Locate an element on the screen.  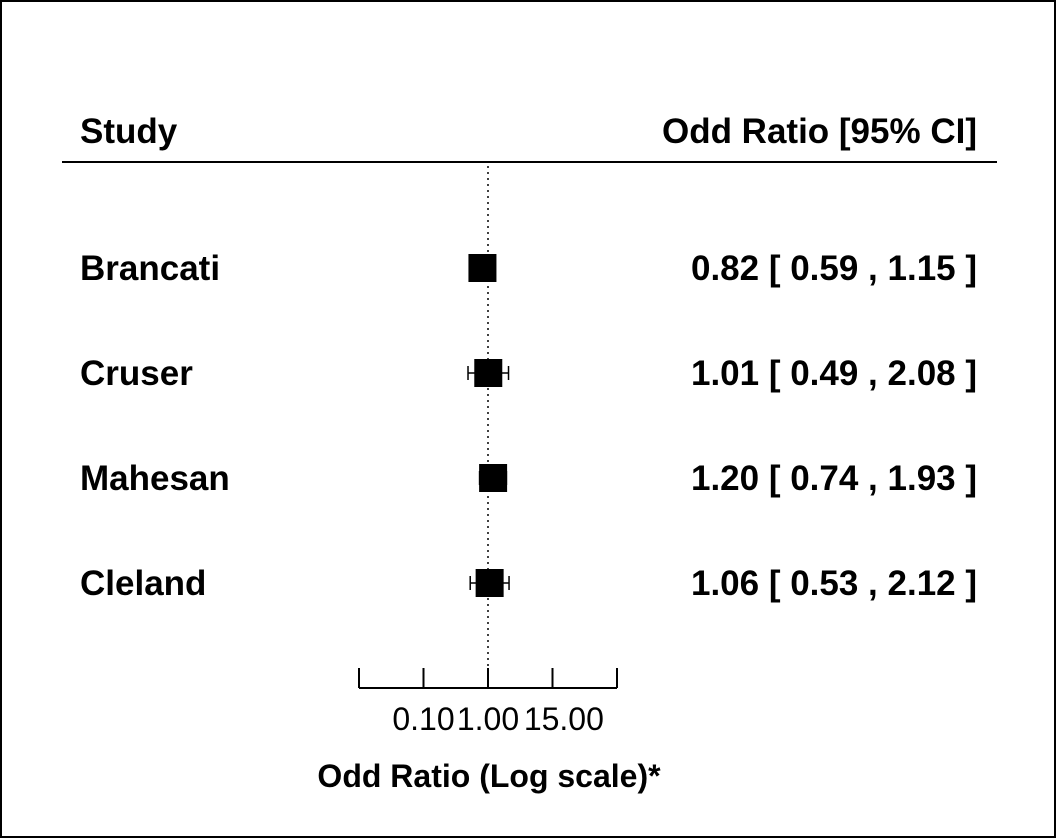
header-study: Study is located at coordinates (129, 131).